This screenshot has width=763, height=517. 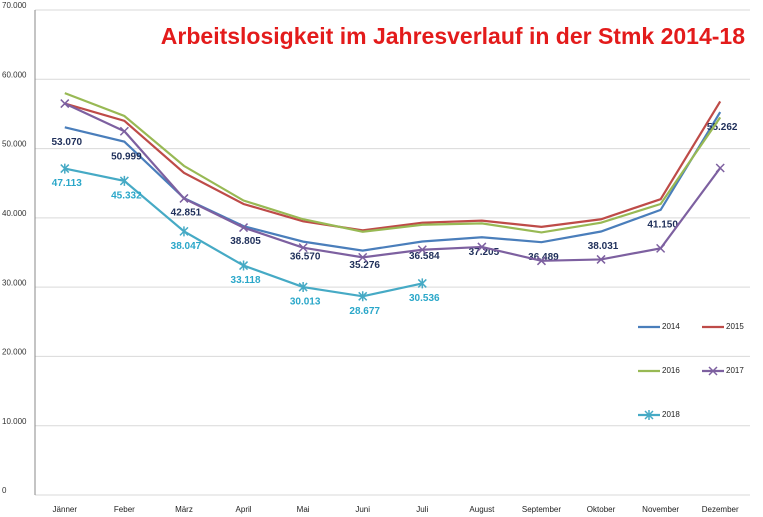 What do you see at coordinates (671, 370) in the screenshot?
I see `legend-label: 2016` at bounding box center [671, 370].